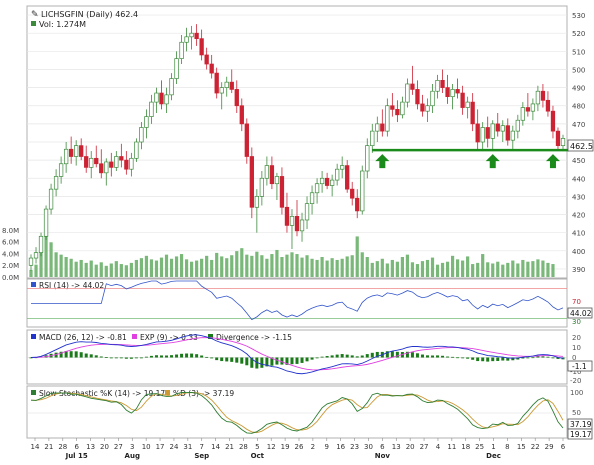 This screenshot has width=594, height=465. I want to click on price-tick-label: 490, so click(578, 89).